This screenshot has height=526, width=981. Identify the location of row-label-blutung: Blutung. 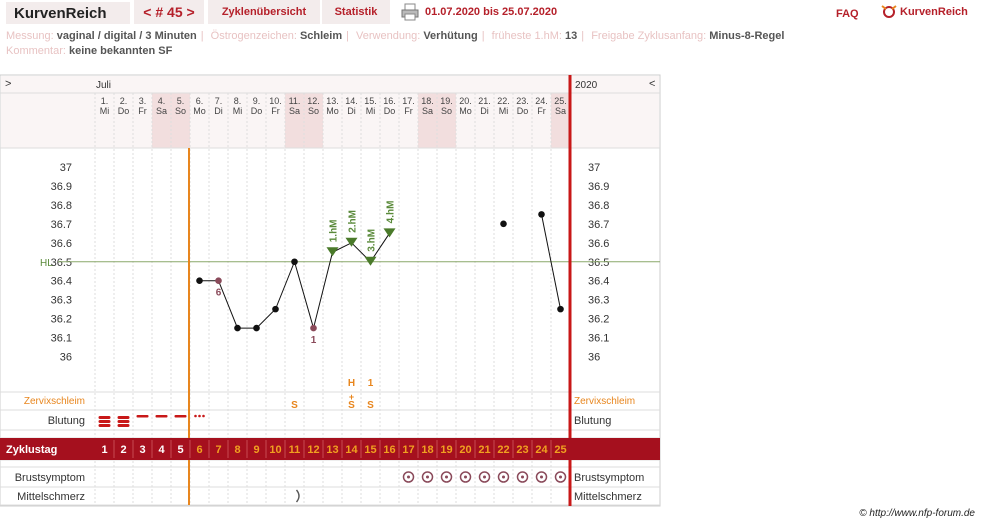
(66, 421).